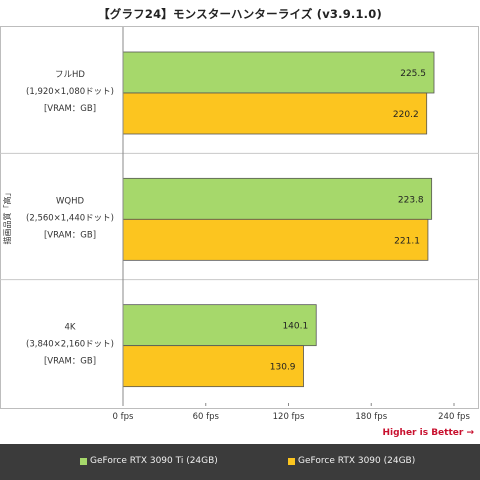  I want to click on category-label: 4K, so click(70, 328).